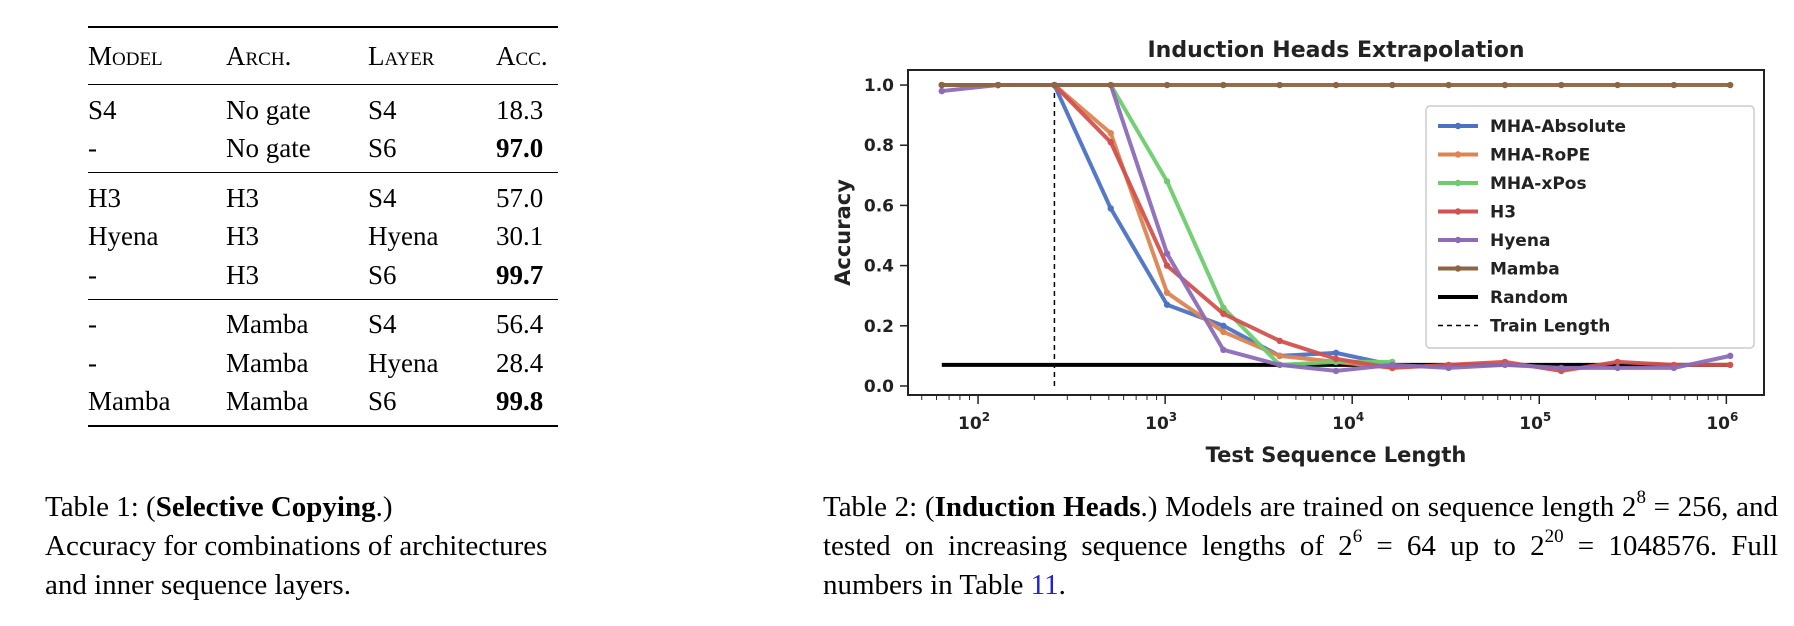  I want to click on y-tick-label: 0.8, so click(879, 146).